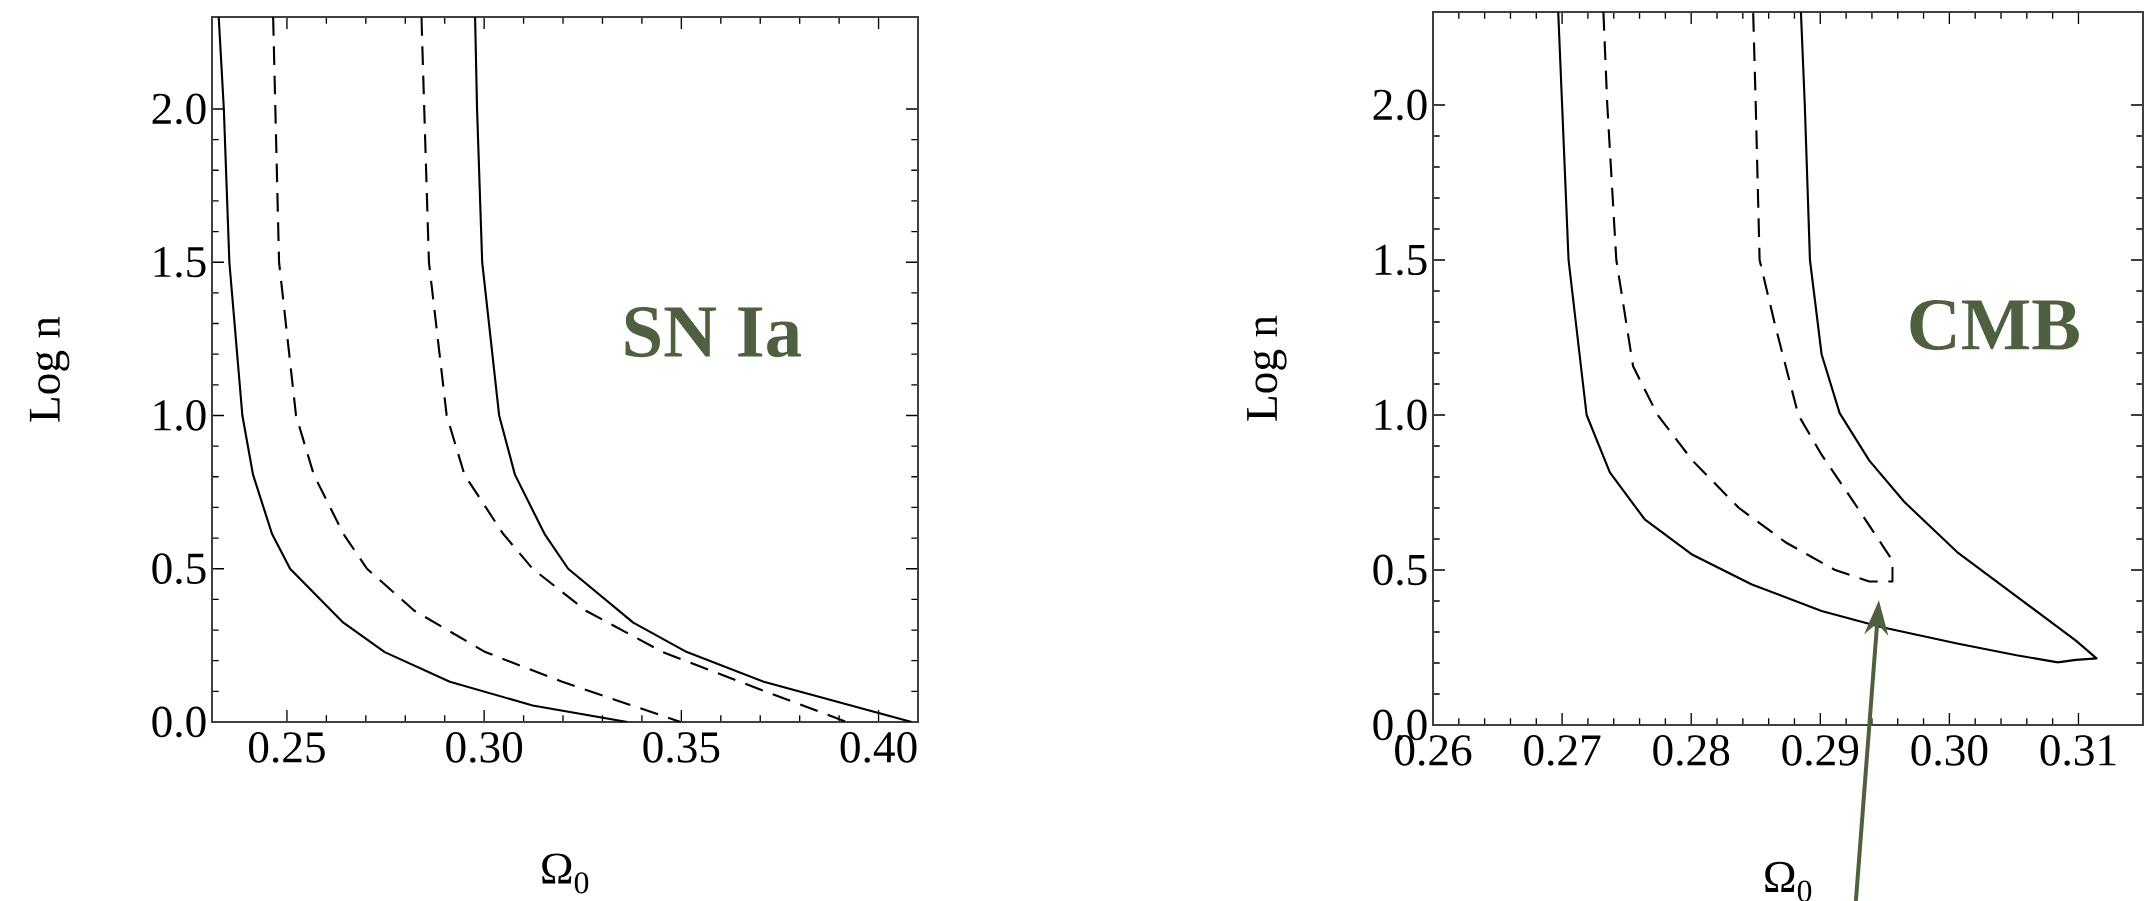 The width and height of the screenshot is (2146, 901). I want to click on x-tick-label: 0.28, so click(1691, 750).